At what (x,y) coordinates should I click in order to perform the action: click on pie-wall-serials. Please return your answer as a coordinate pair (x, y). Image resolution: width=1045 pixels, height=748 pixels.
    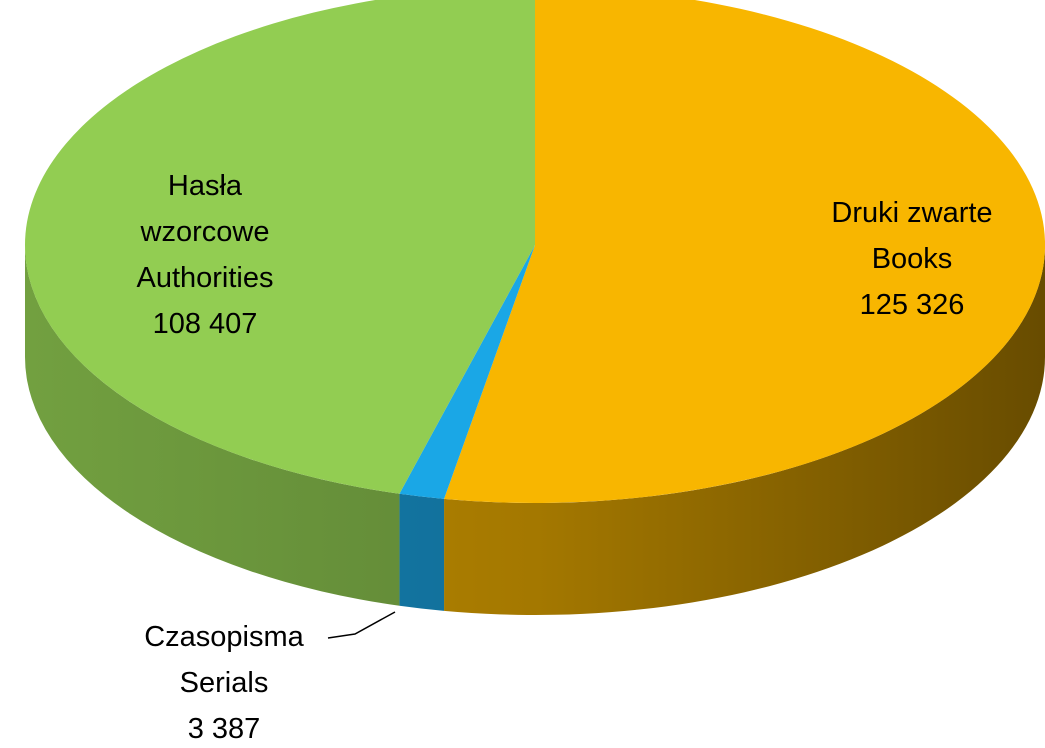
    Looking at the image, I should click on (422, 552).